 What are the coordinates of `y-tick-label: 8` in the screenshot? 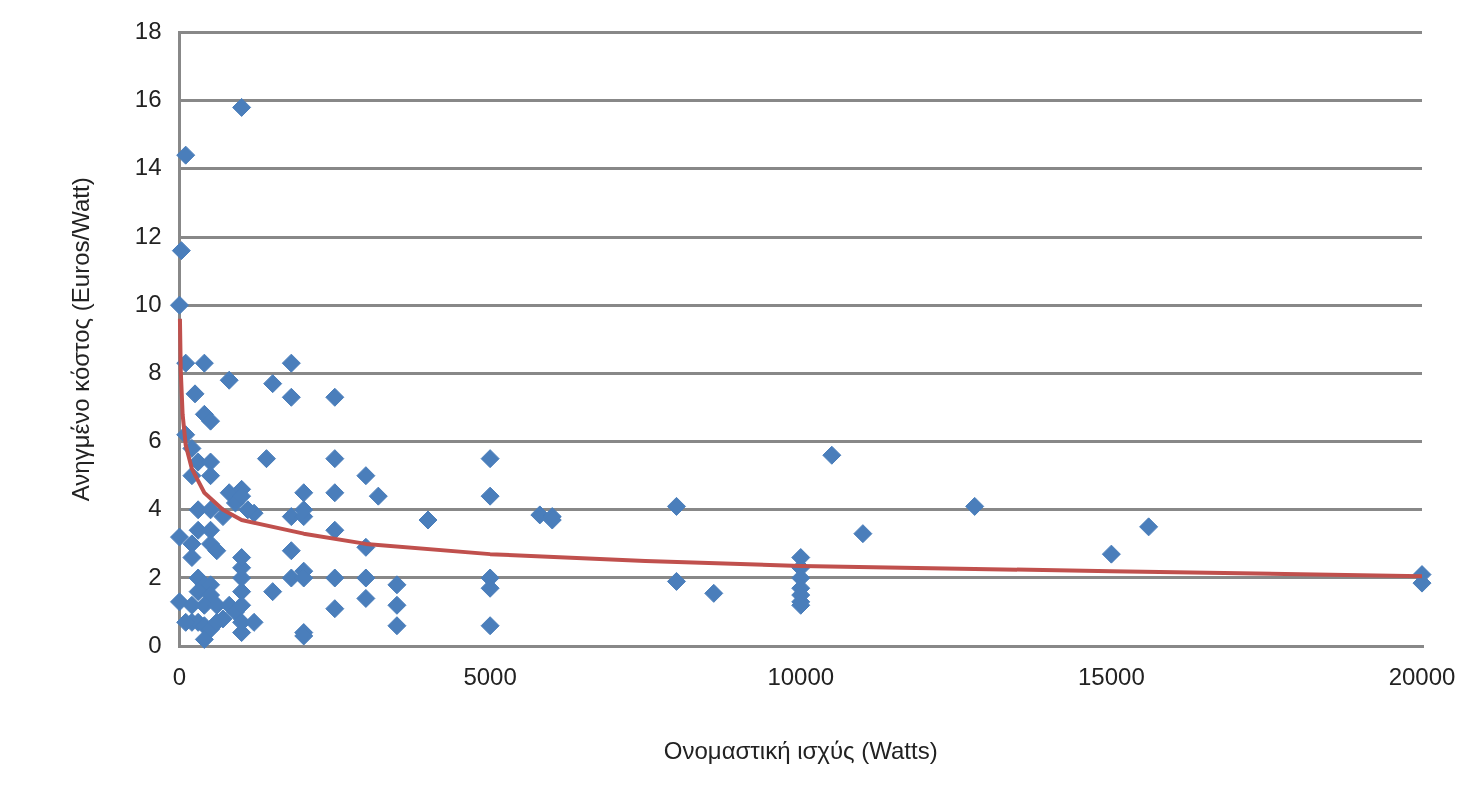 It's located at (155, 372).